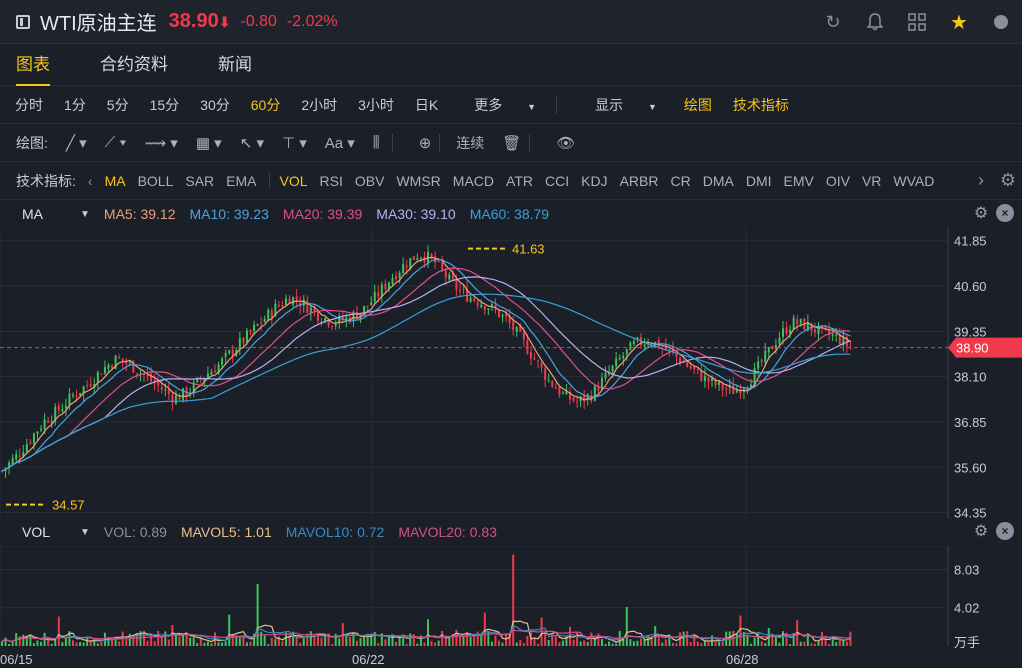  I want to click on settings-gear-icon: ⚙, so click(1007, 180).